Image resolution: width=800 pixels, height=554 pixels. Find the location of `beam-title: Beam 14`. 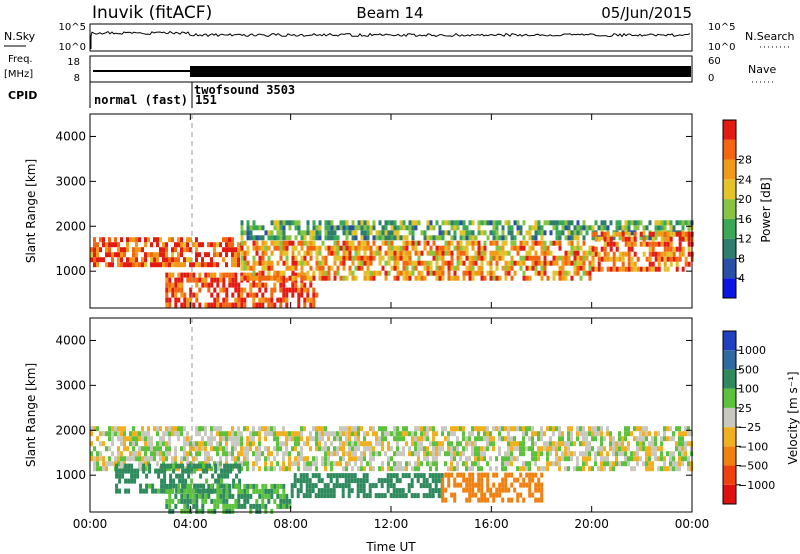

beam-title: Beam 14 is located at coordinates (389, 13).